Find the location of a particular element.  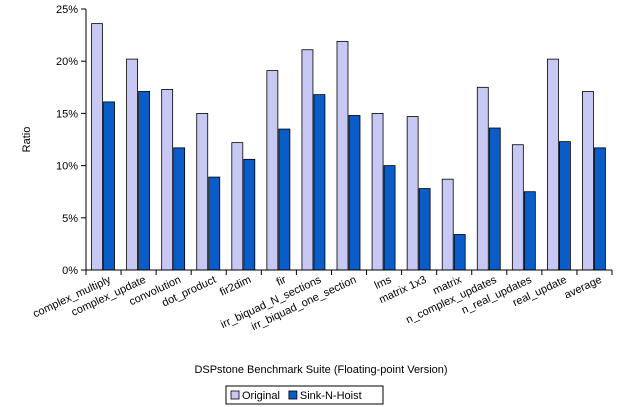

x-tick-label: average is located at coordinates (583, 288).